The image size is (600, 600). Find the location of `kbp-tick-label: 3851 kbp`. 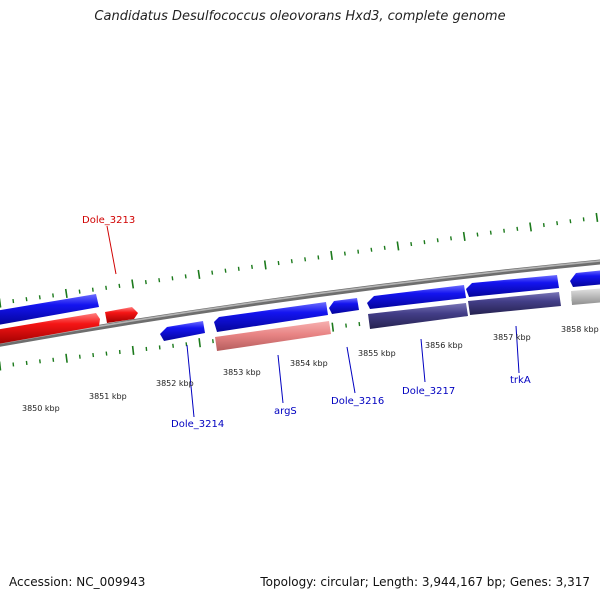

kbp-tick-label: 3851 kbp is located at coordinates (108, 396).